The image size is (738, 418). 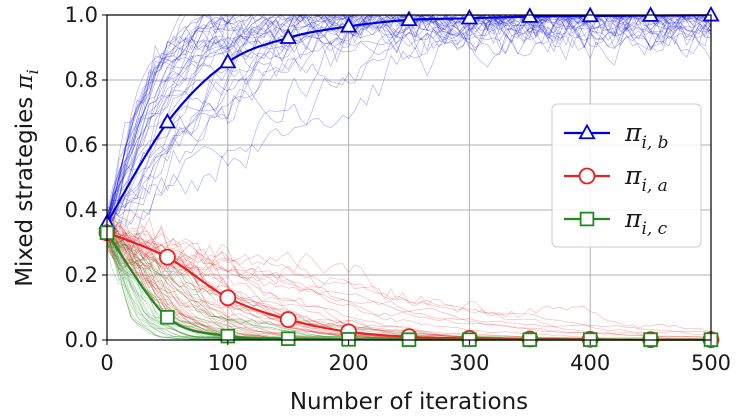 I want to click on y-tick-label: 0.0, so click(x=81, y=340).